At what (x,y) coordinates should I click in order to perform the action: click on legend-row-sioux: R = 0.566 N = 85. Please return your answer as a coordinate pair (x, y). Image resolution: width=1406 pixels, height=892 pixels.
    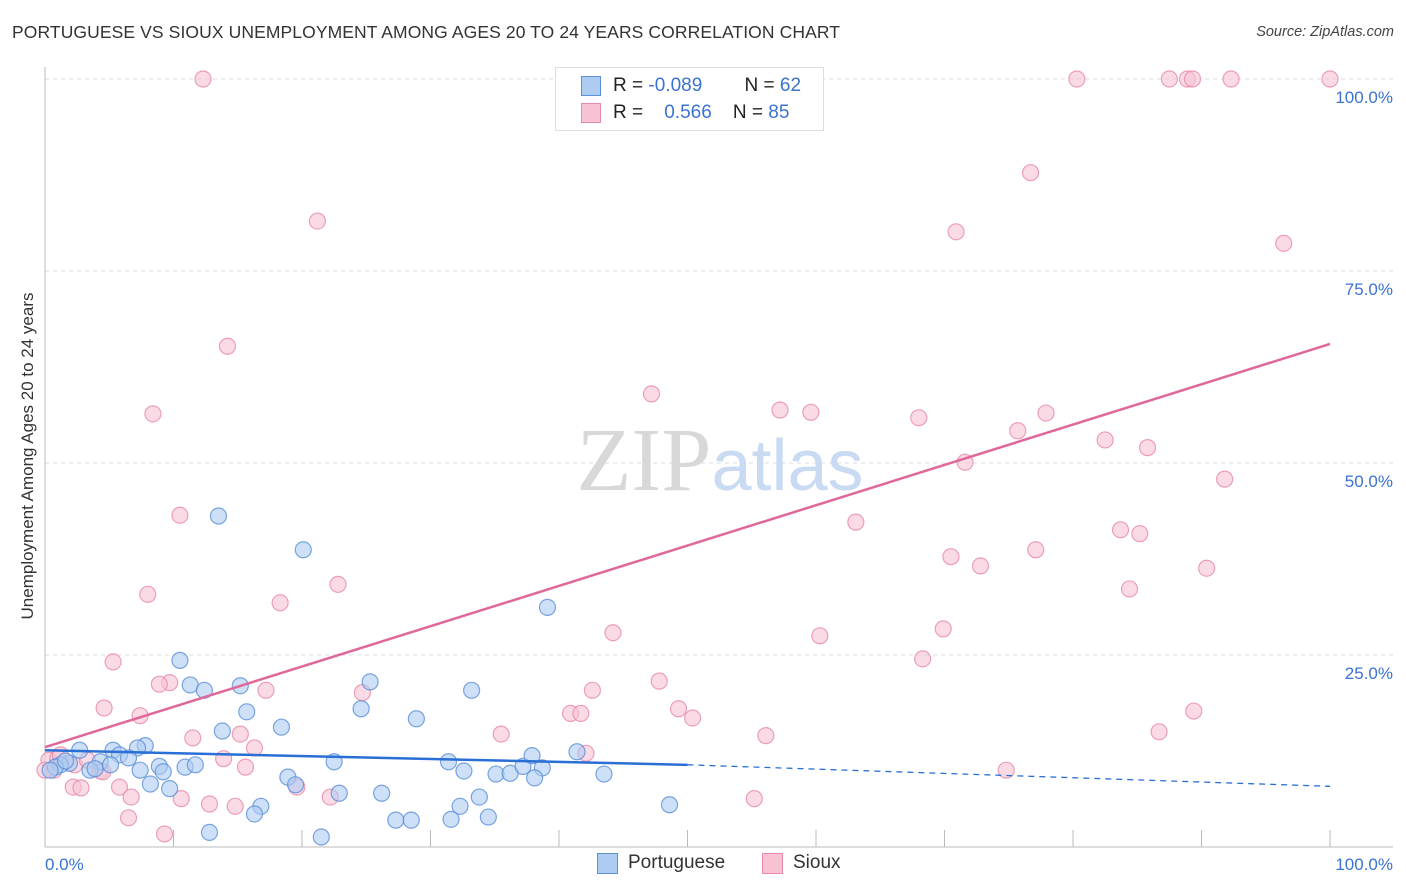
    Looking at the image, I should click on (685, 113).